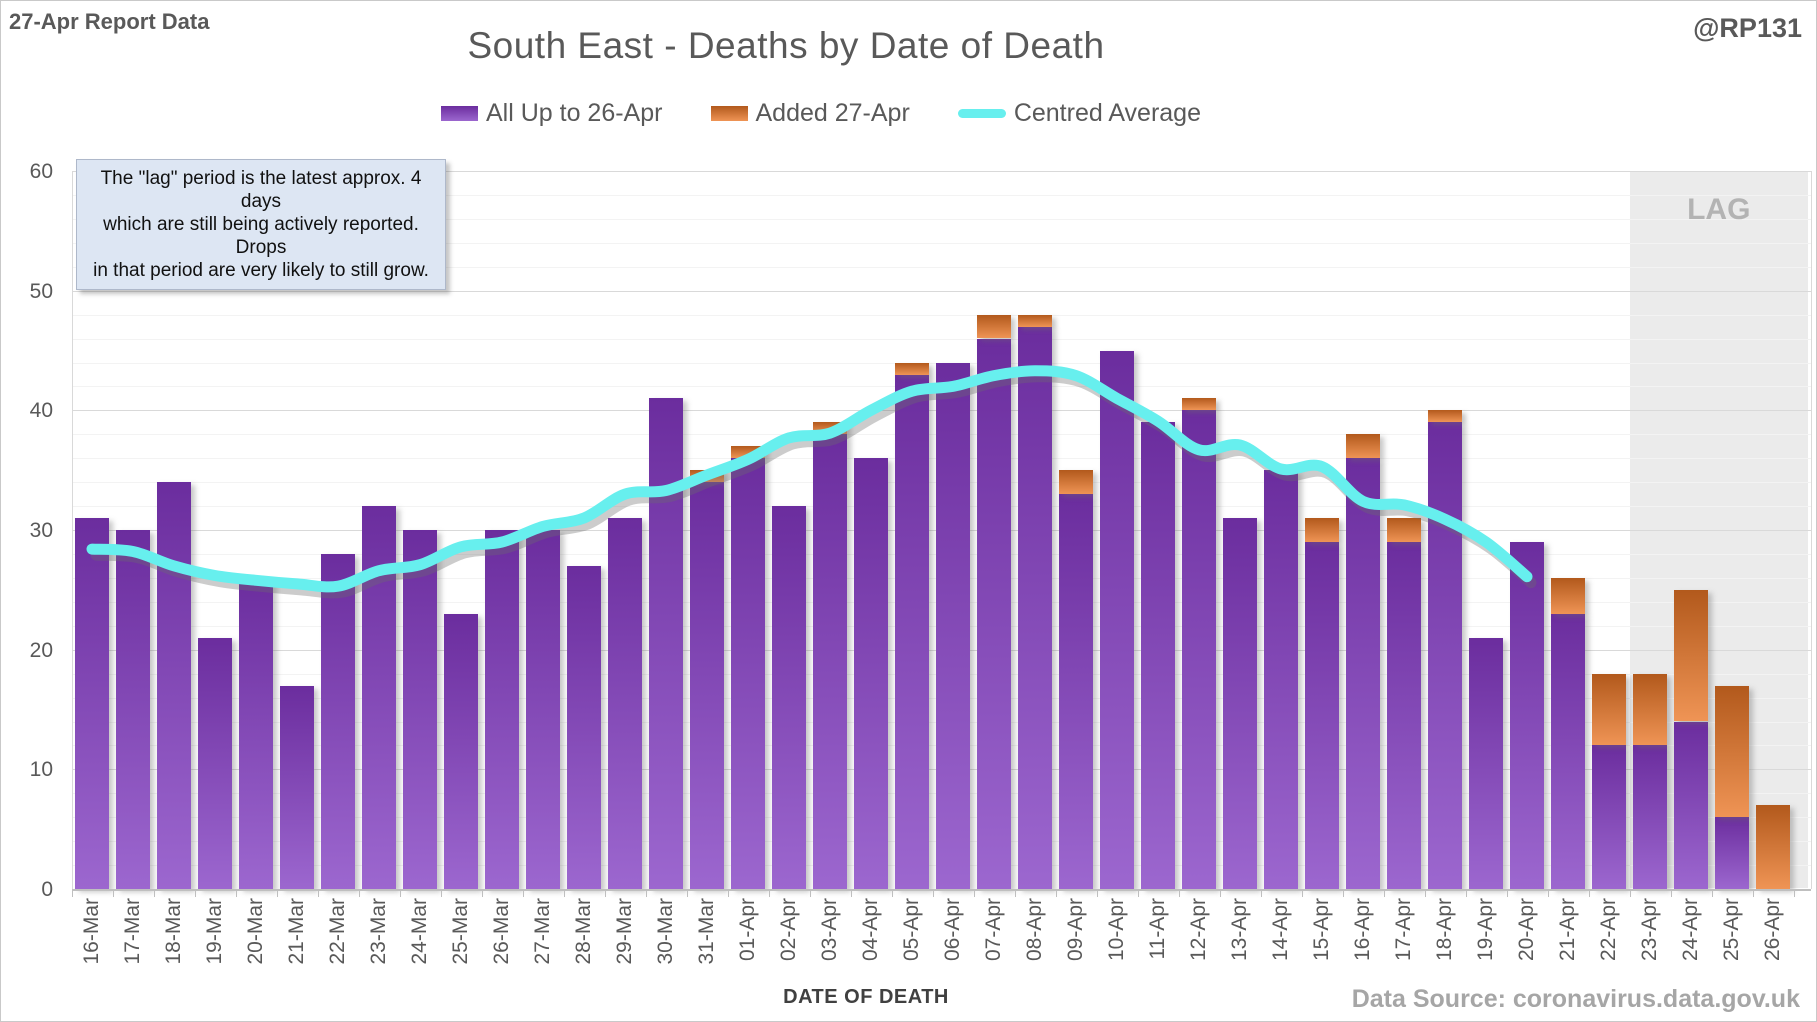  I want to click on bar-all-up-to-26apr-21-Apr, so click(1568, 751).